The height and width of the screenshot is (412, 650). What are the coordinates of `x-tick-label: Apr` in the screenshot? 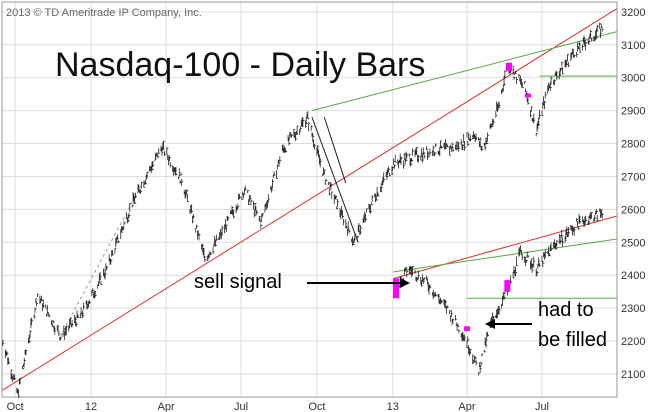 It's located at (165, 406).